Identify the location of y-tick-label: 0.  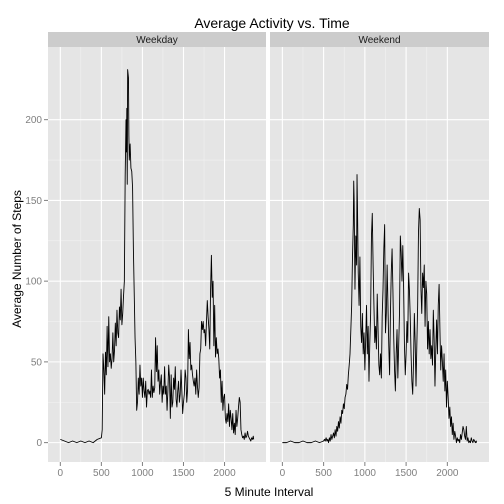
(39, 443).